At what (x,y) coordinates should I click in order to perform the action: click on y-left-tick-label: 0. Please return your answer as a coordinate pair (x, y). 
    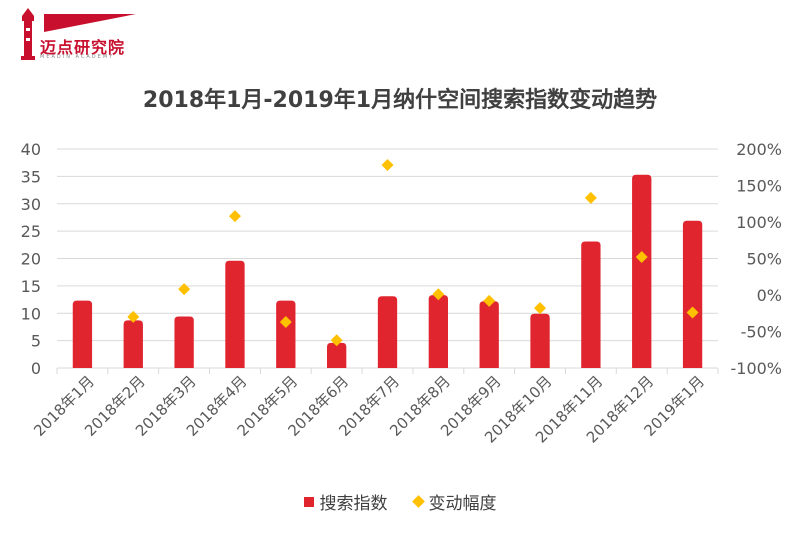
    Looking at the image, I should click on (36, 368).